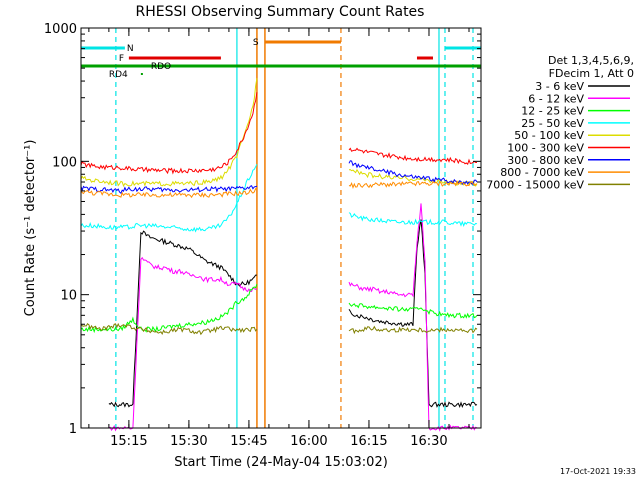 This screenshot has height=480, width=640. I want to click on x-tick-label-2: 15:45, so click(248, 441).